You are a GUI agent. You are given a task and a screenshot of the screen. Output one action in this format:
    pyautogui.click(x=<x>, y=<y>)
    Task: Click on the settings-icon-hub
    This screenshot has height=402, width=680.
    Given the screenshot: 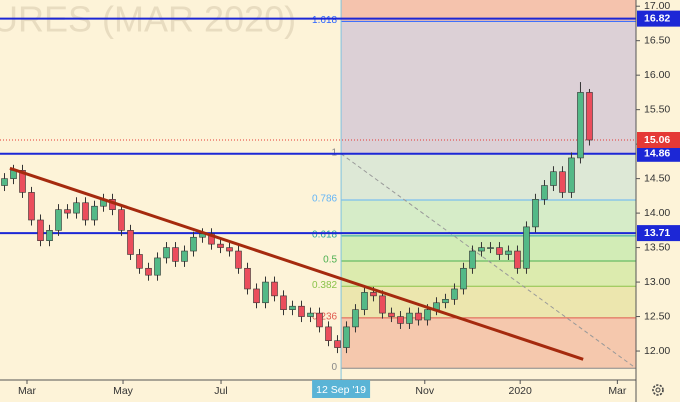 What is the action you would take?
    pyautogui.click(x=658, y=390)
    